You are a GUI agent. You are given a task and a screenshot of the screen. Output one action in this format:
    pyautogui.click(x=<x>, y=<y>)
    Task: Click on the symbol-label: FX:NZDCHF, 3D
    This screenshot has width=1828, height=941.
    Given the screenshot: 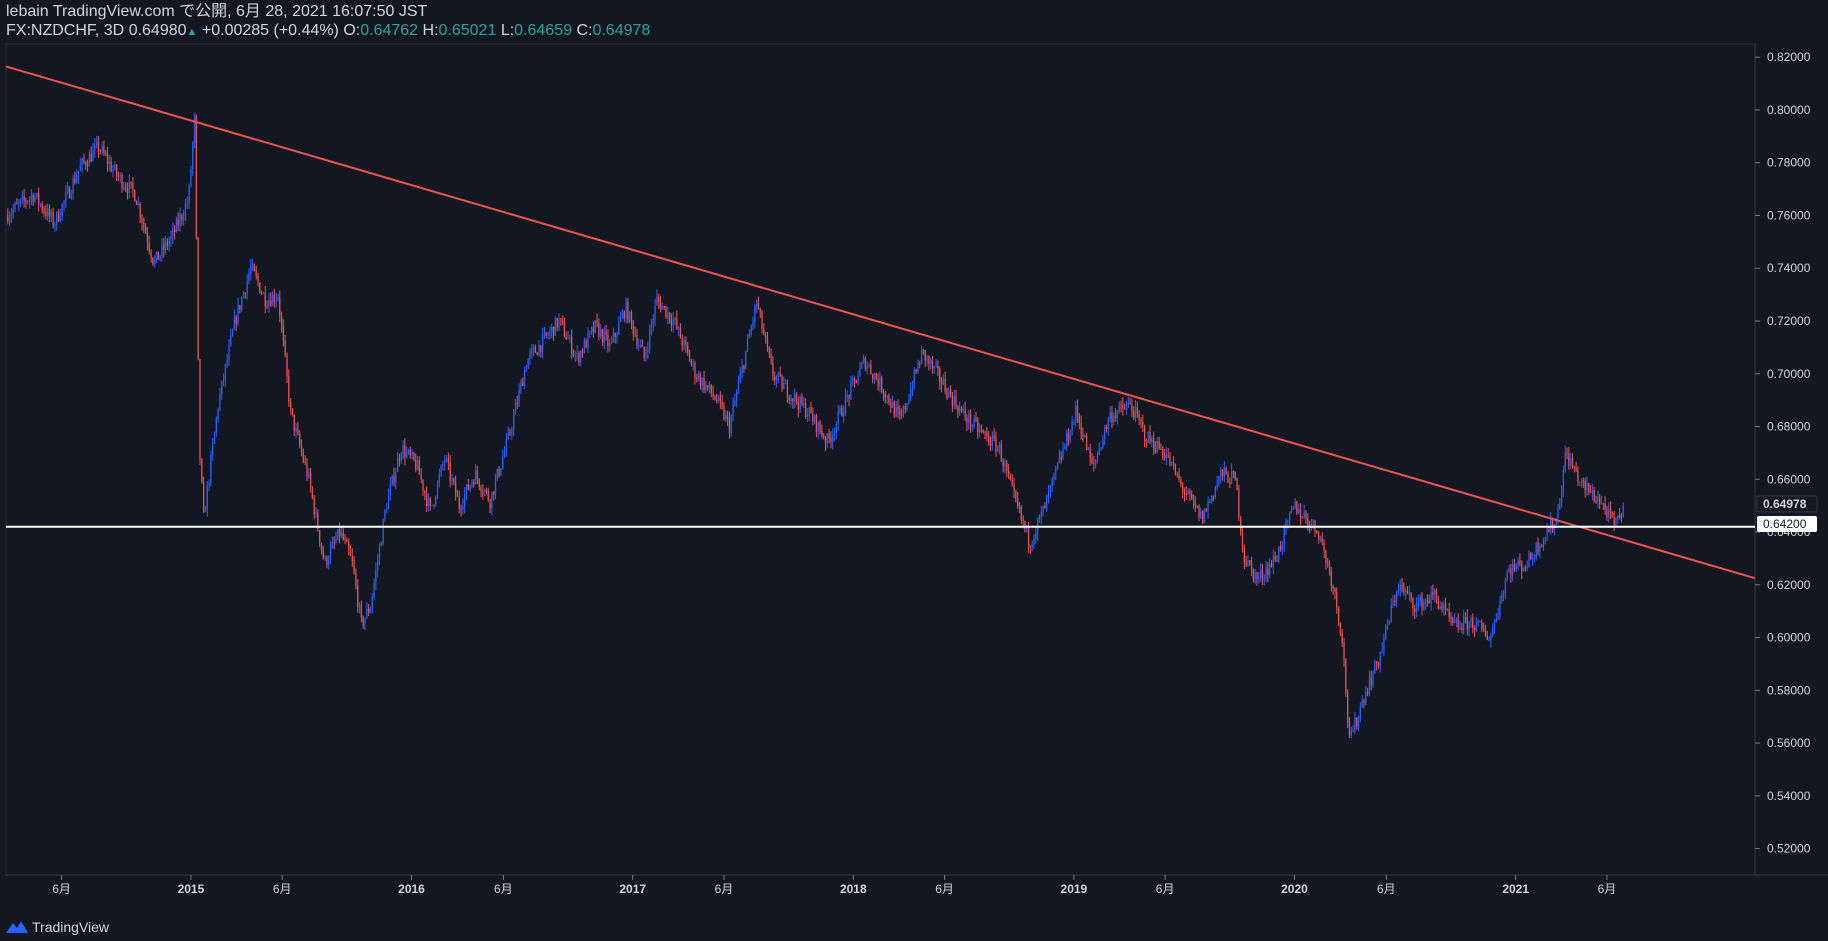 What is the action you would take?
    pyautogui.click(x=65, y=30)
    